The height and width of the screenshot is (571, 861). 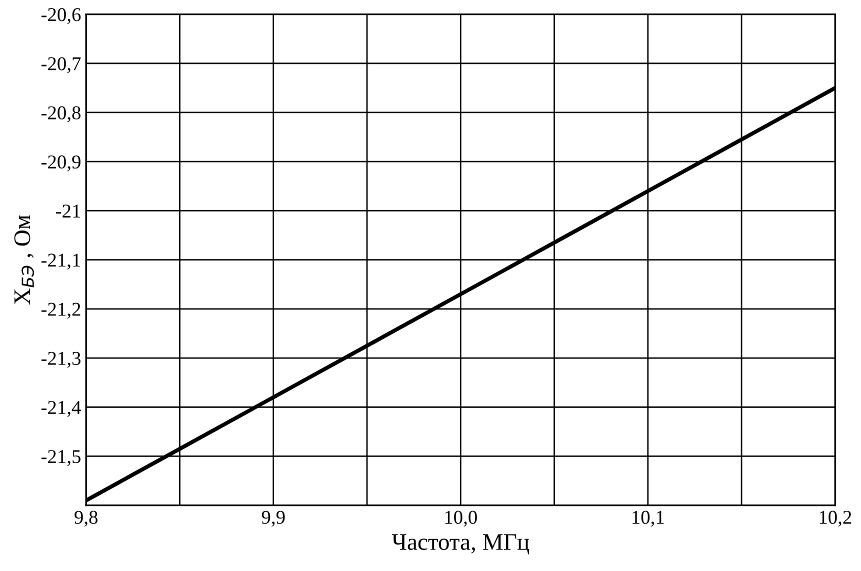 What do you see at coordinates (461, 518) in the screenshot?
I see `x-tick-label: 10,0` at bounding box center [461, 518].